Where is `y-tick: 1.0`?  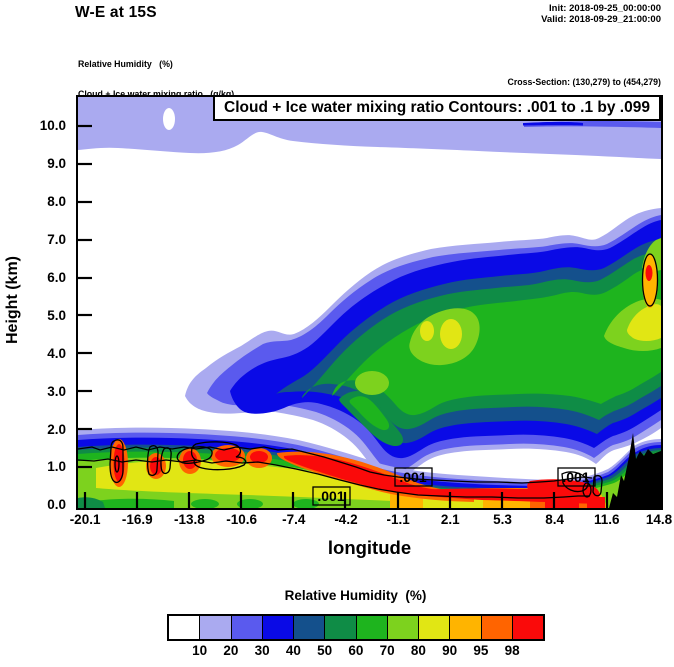 y-tick: 1.0 is located at coordinates (56, 467).